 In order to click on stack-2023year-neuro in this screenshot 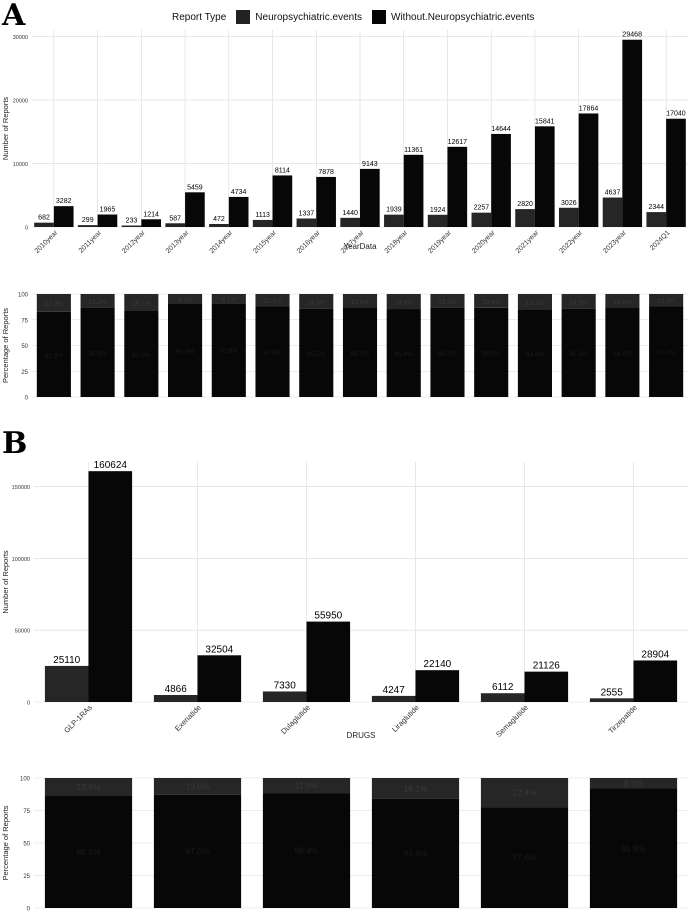, I will do `click(622, 301)`.